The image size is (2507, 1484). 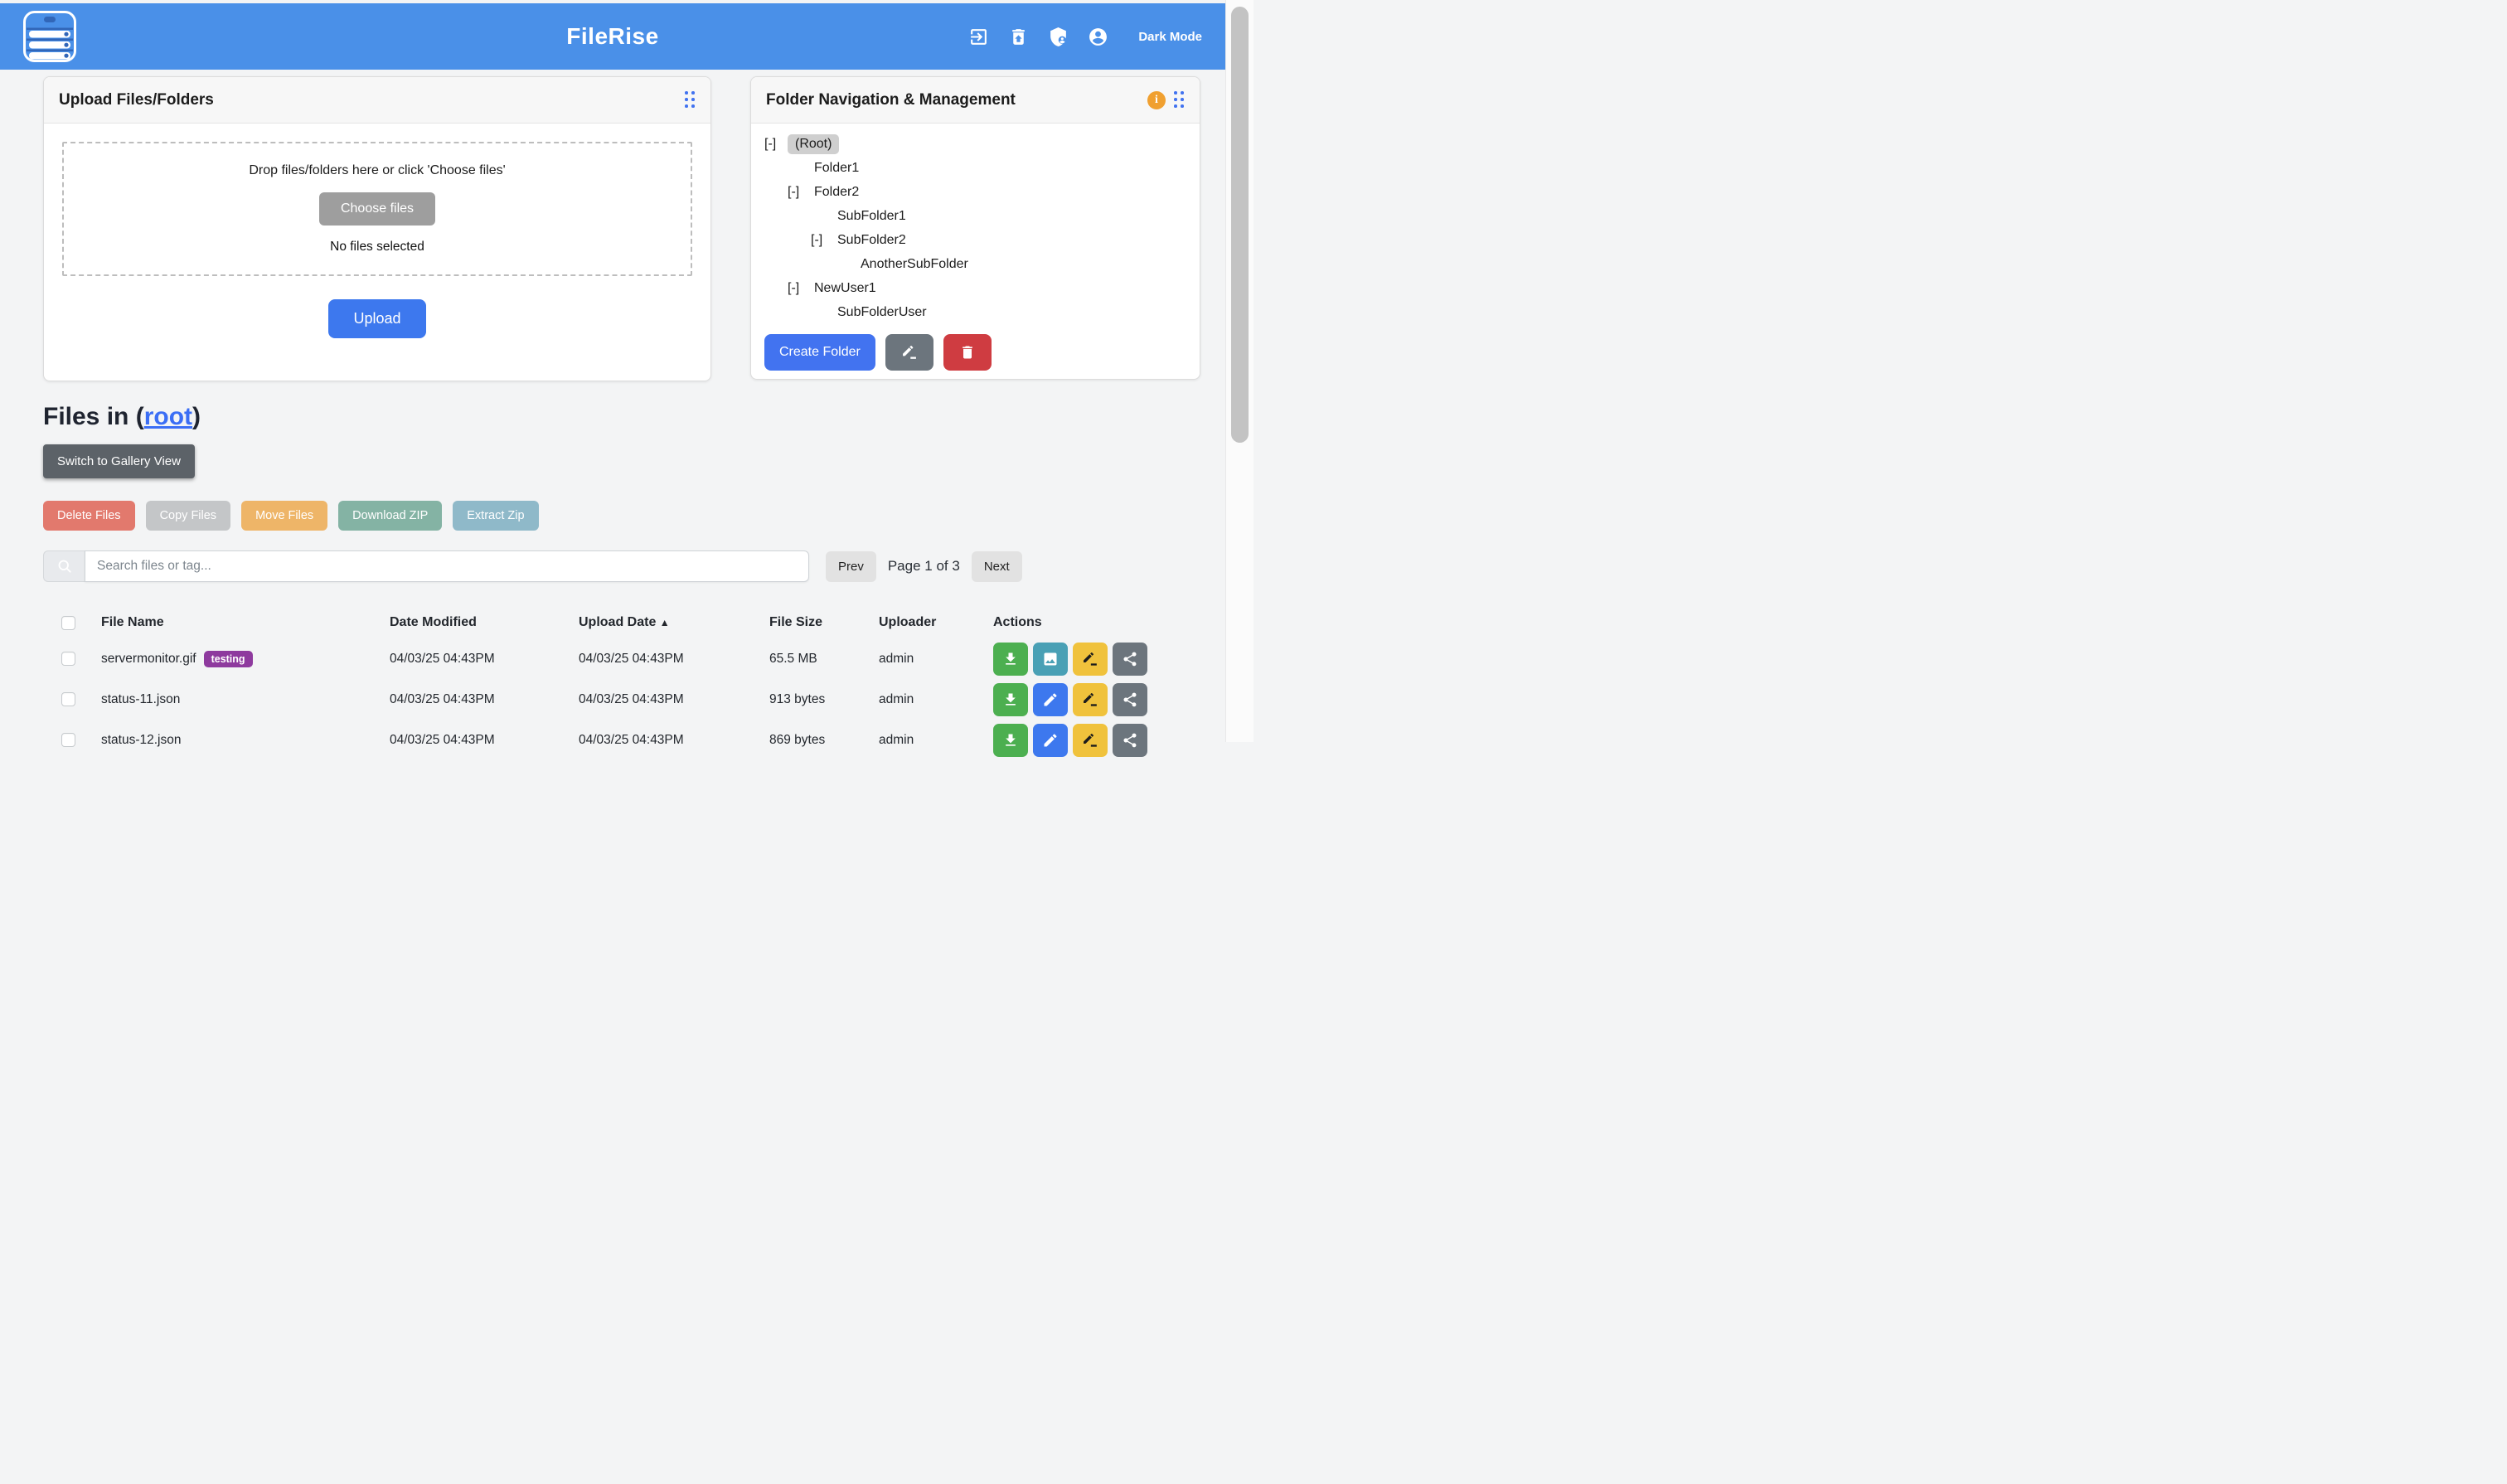 What do you see at coordinates (168, 417) in the screenshot?
I see `root-folder-link: root` at bounding box center [168, 417].